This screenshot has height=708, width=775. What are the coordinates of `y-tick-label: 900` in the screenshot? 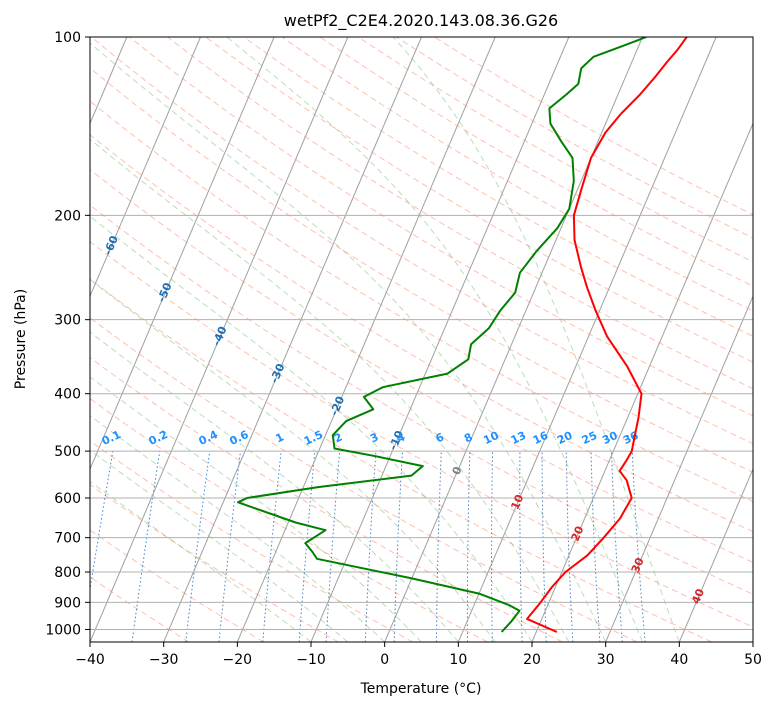 It's located at (67, 603).